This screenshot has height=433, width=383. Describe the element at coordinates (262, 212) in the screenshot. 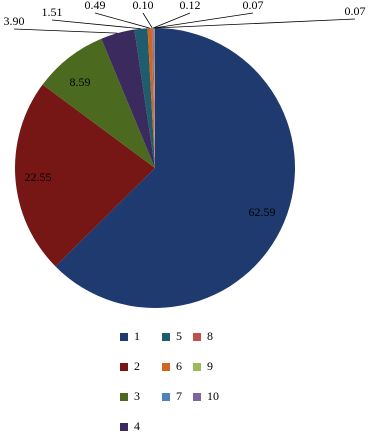

I see `data-label: 62.59` at that location.